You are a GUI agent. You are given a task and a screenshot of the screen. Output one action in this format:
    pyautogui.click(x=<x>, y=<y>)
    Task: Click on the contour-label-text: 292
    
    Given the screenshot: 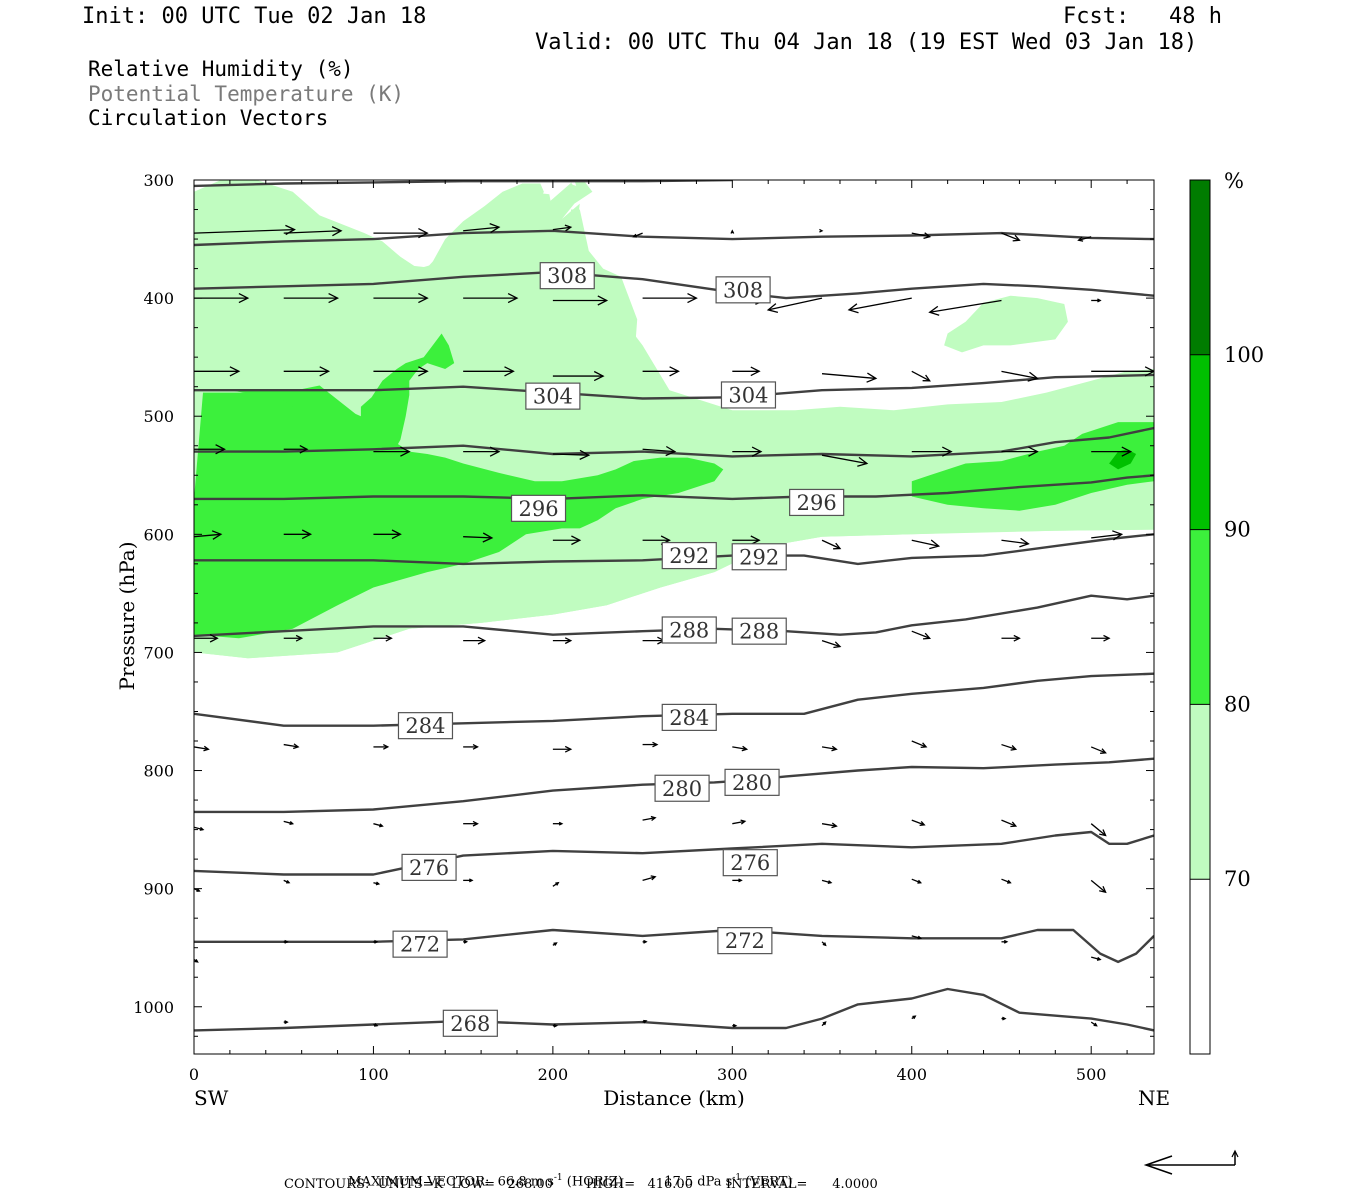 What is the action you would take?
    pyautogui.click(x=759, y=557)
    